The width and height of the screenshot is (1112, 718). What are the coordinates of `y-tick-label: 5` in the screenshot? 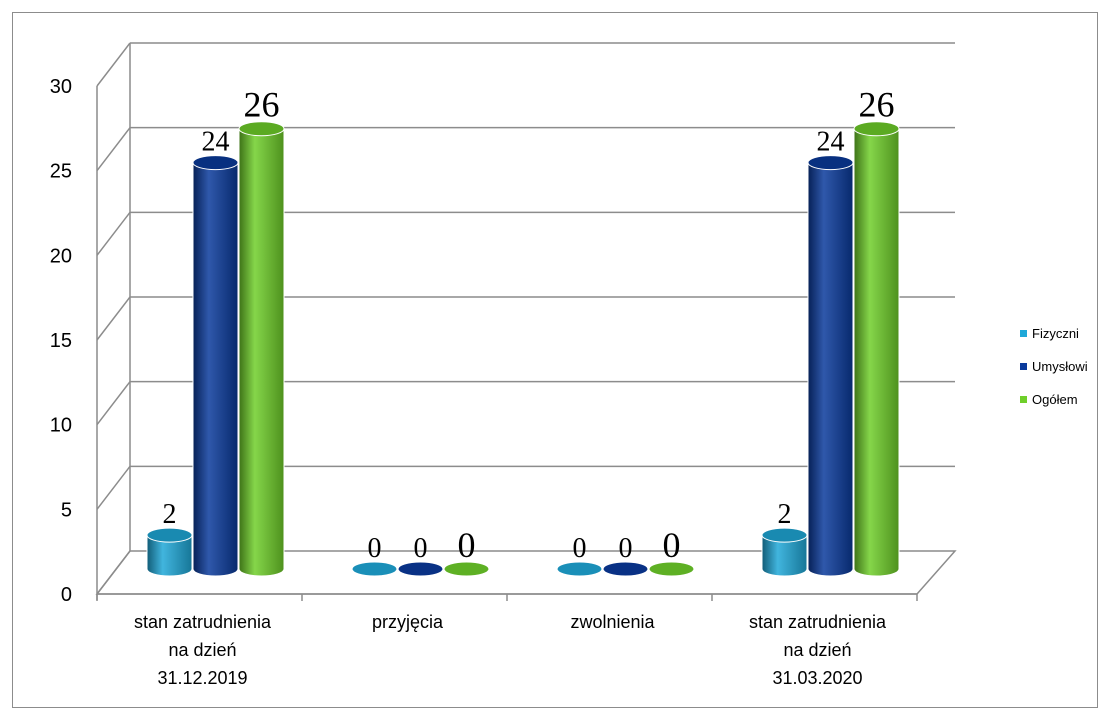 It's located at (66, 510).